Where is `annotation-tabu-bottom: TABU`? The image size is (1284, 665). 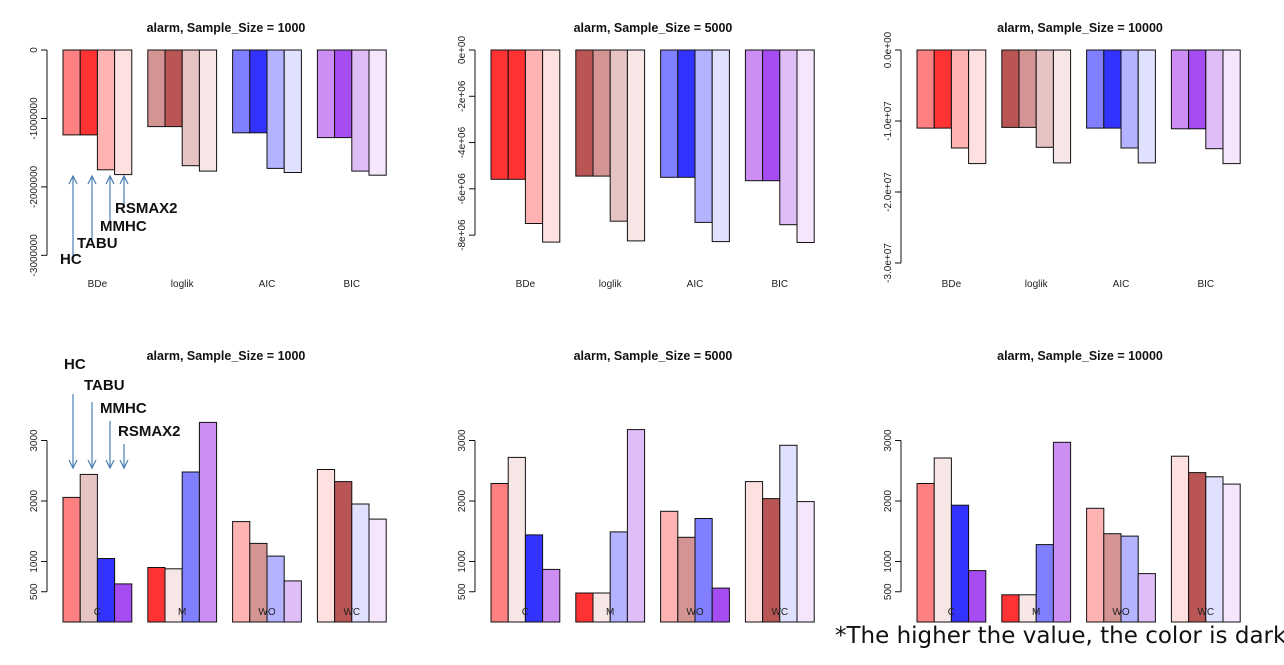 annotation-tabu-bottom: TABU is located at coordinates (104, 385).